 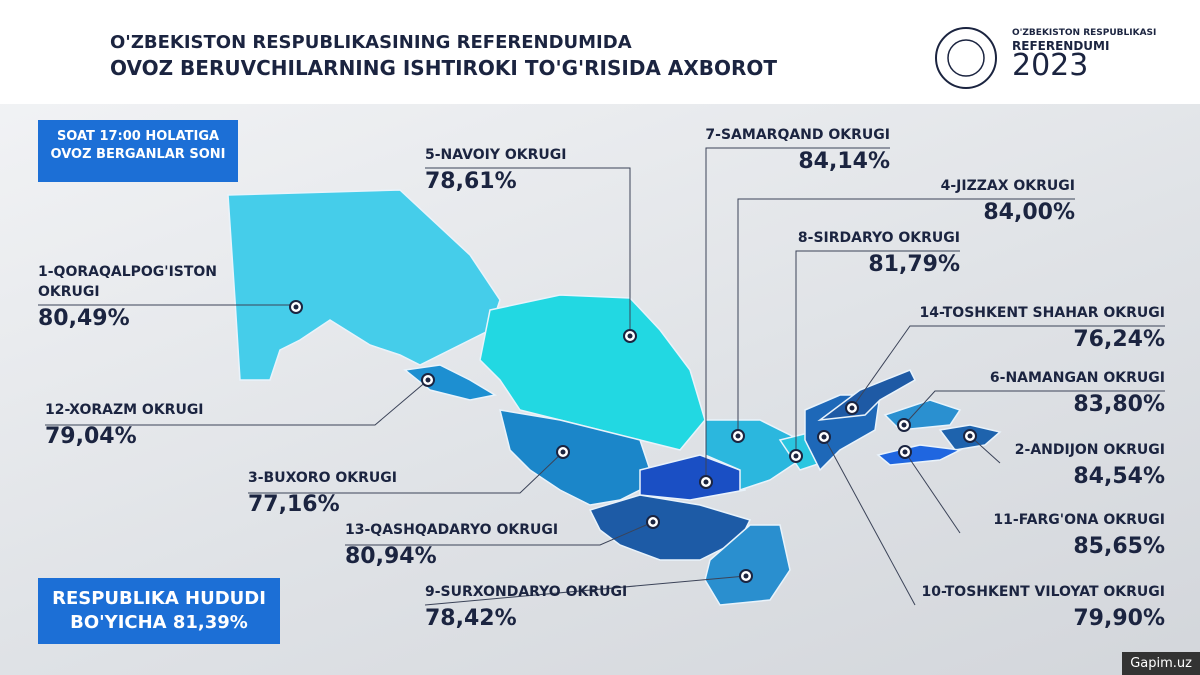 What do you see at coordinates (124, 410) in the screenshot?
I see `region-name: 12-XORAZM OKRUGI` at bounding box center [124, 410].